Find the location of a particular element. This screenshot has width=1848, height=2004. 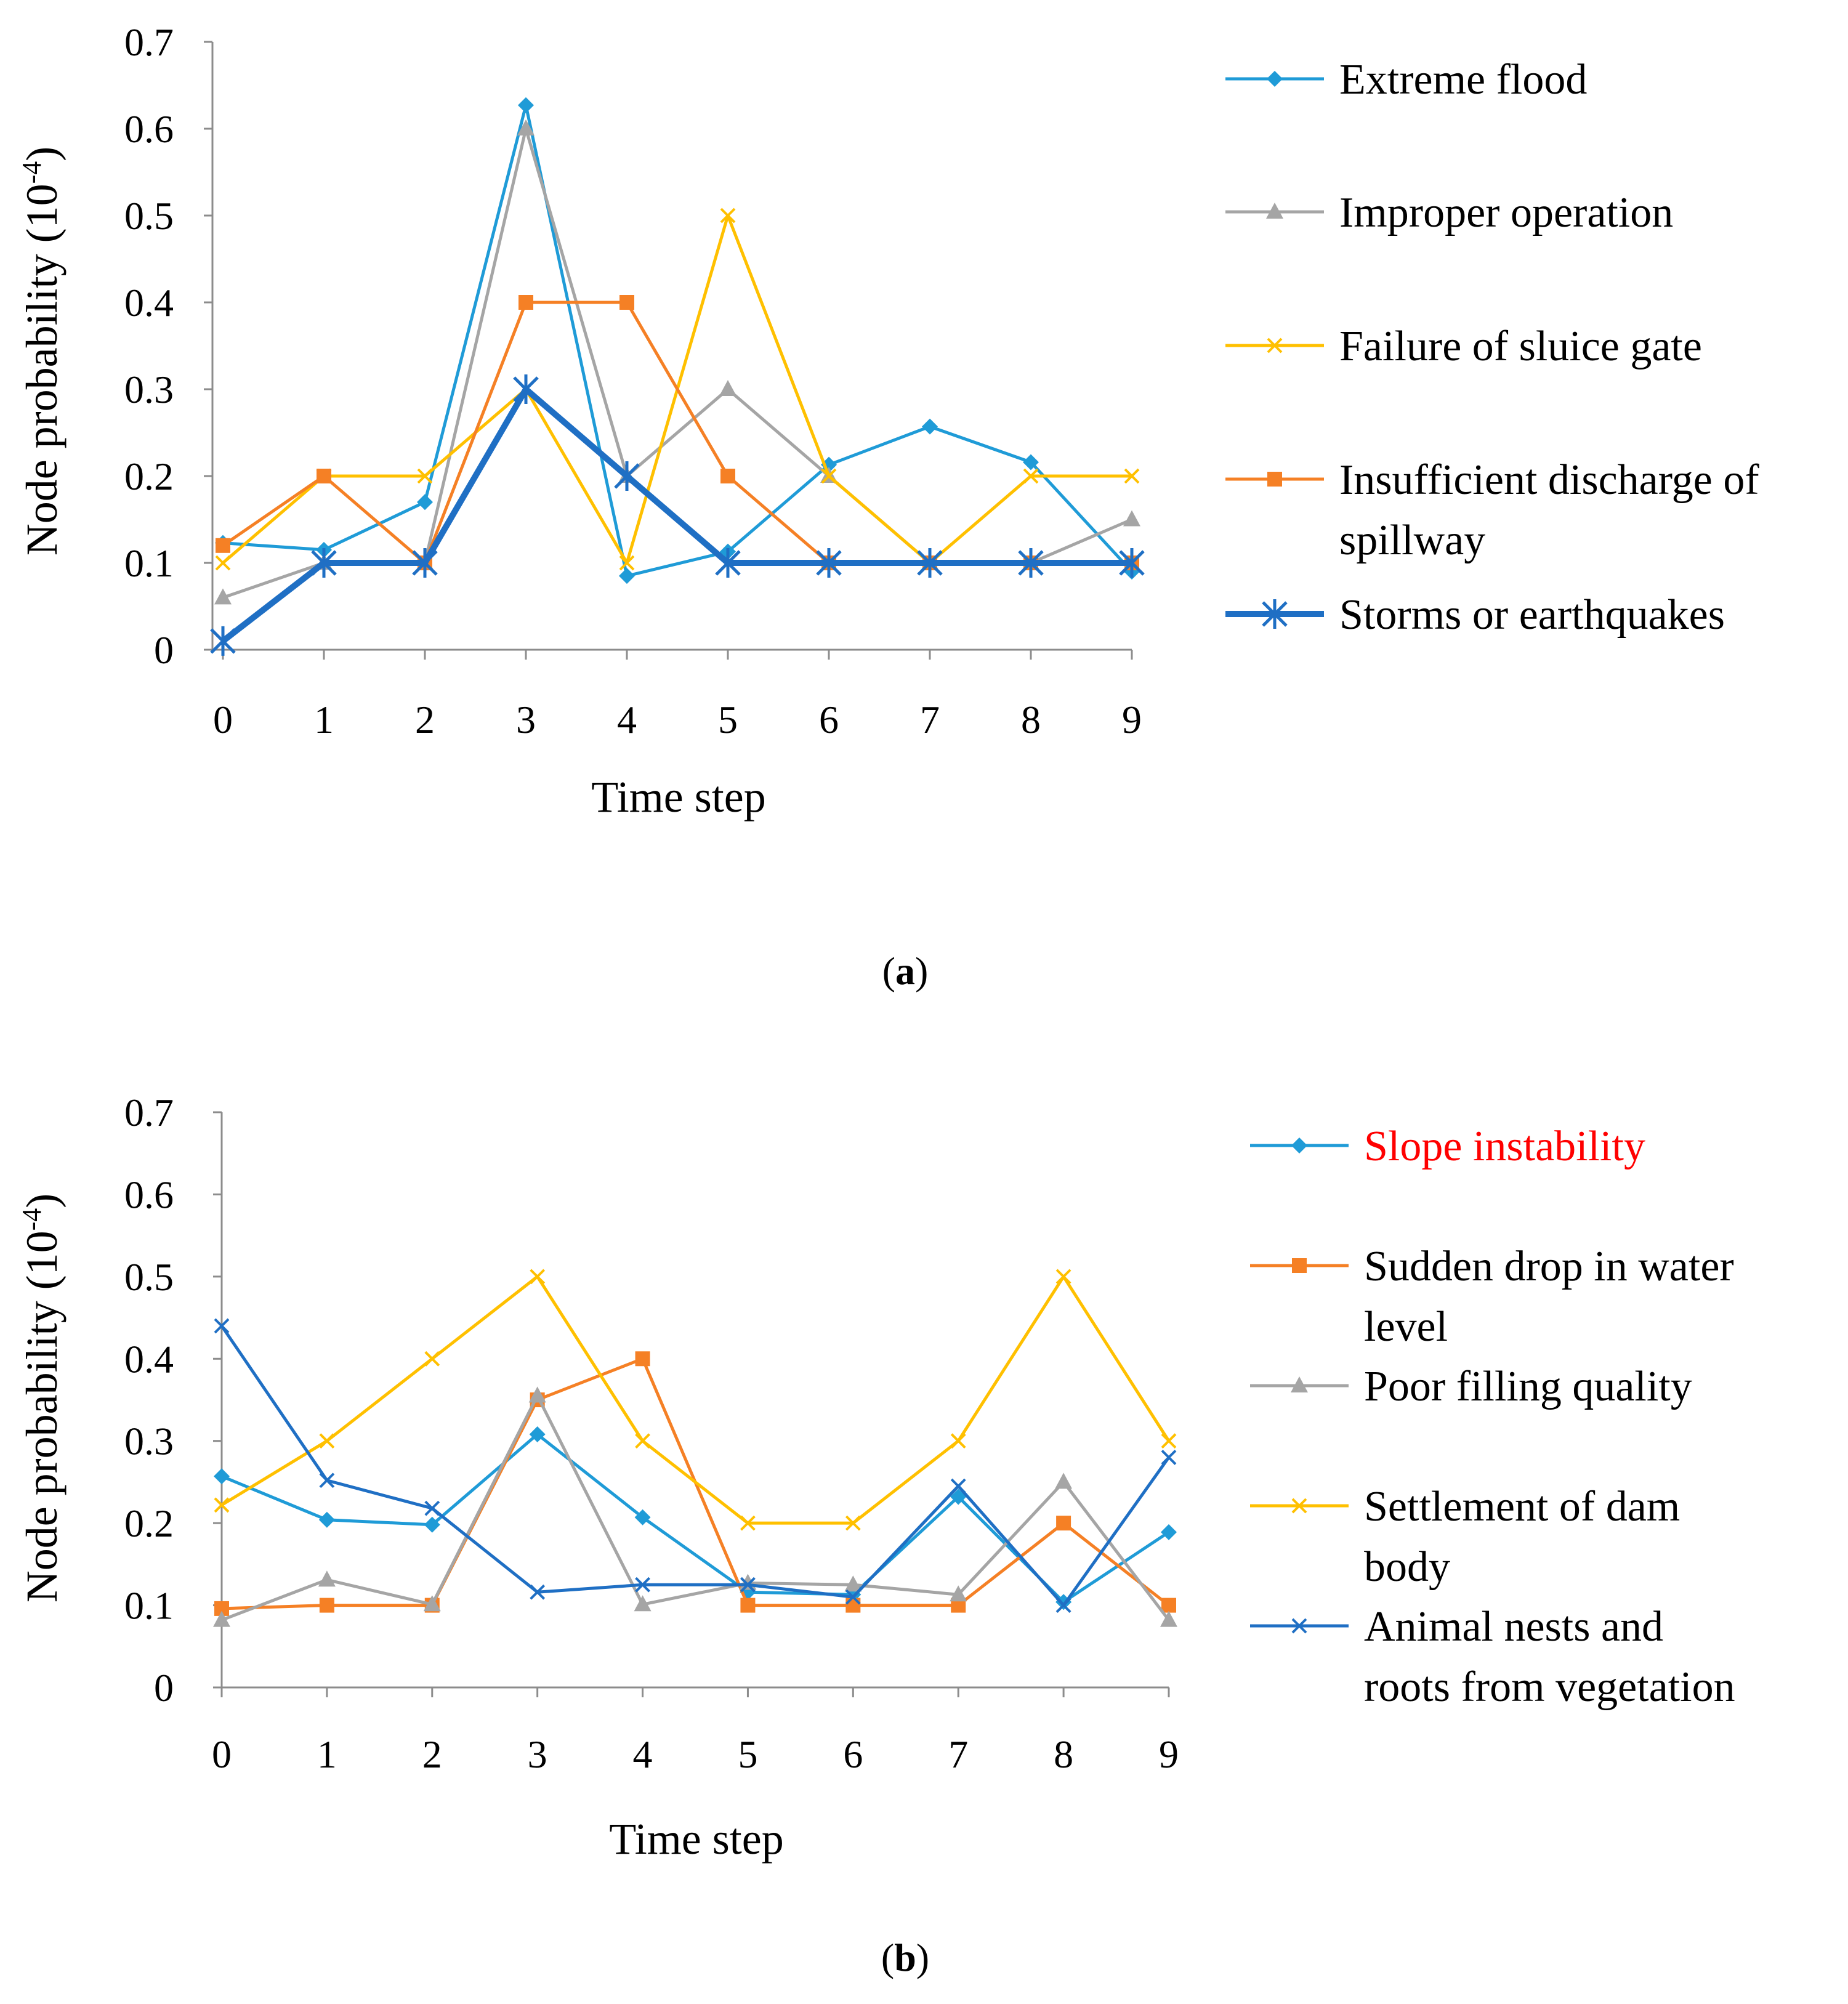

panel-b-y-tick-label: 0.2 is located at coordinates (149, 1523).